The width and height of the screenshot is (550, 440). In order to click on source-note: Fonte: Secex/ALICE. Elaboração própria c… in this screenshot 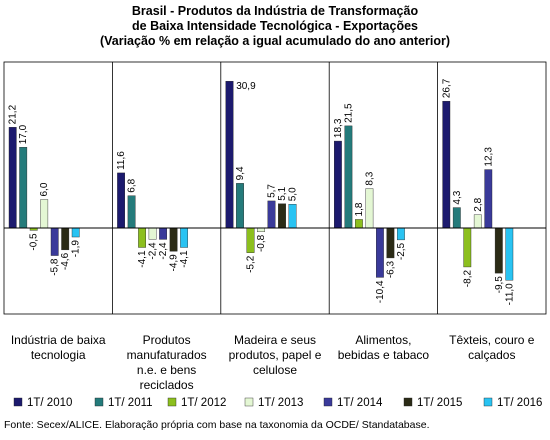, I will do `click(217, 425)`.